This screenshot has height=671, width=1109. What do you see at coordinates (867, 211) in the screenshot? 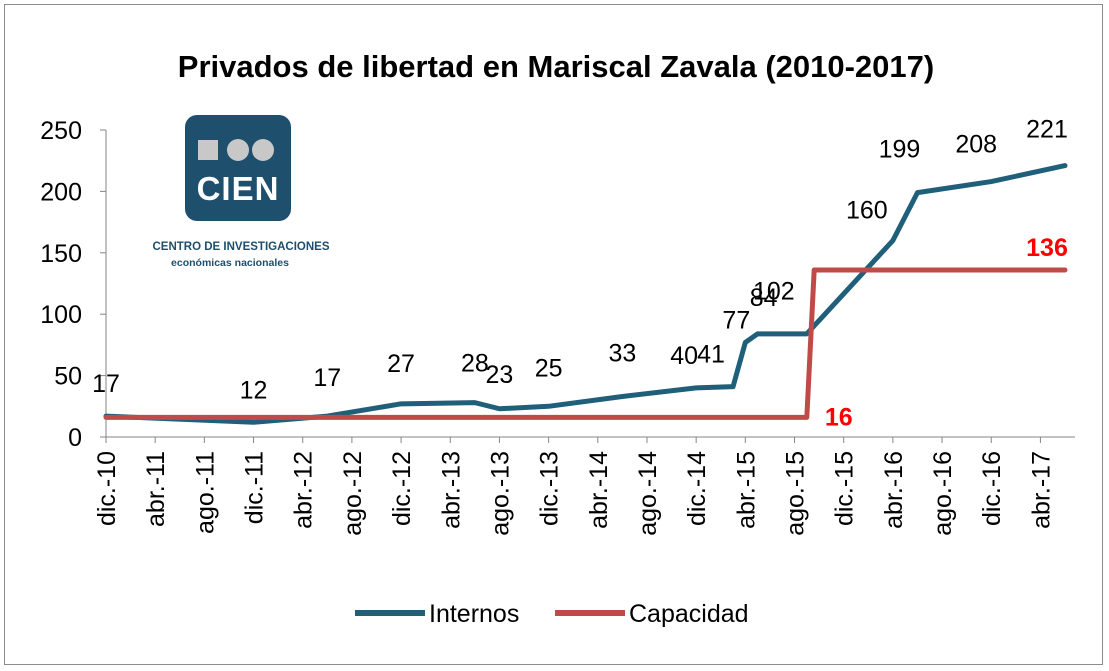
I see `internos-data-label: 160` at bounding box center [867, 211].